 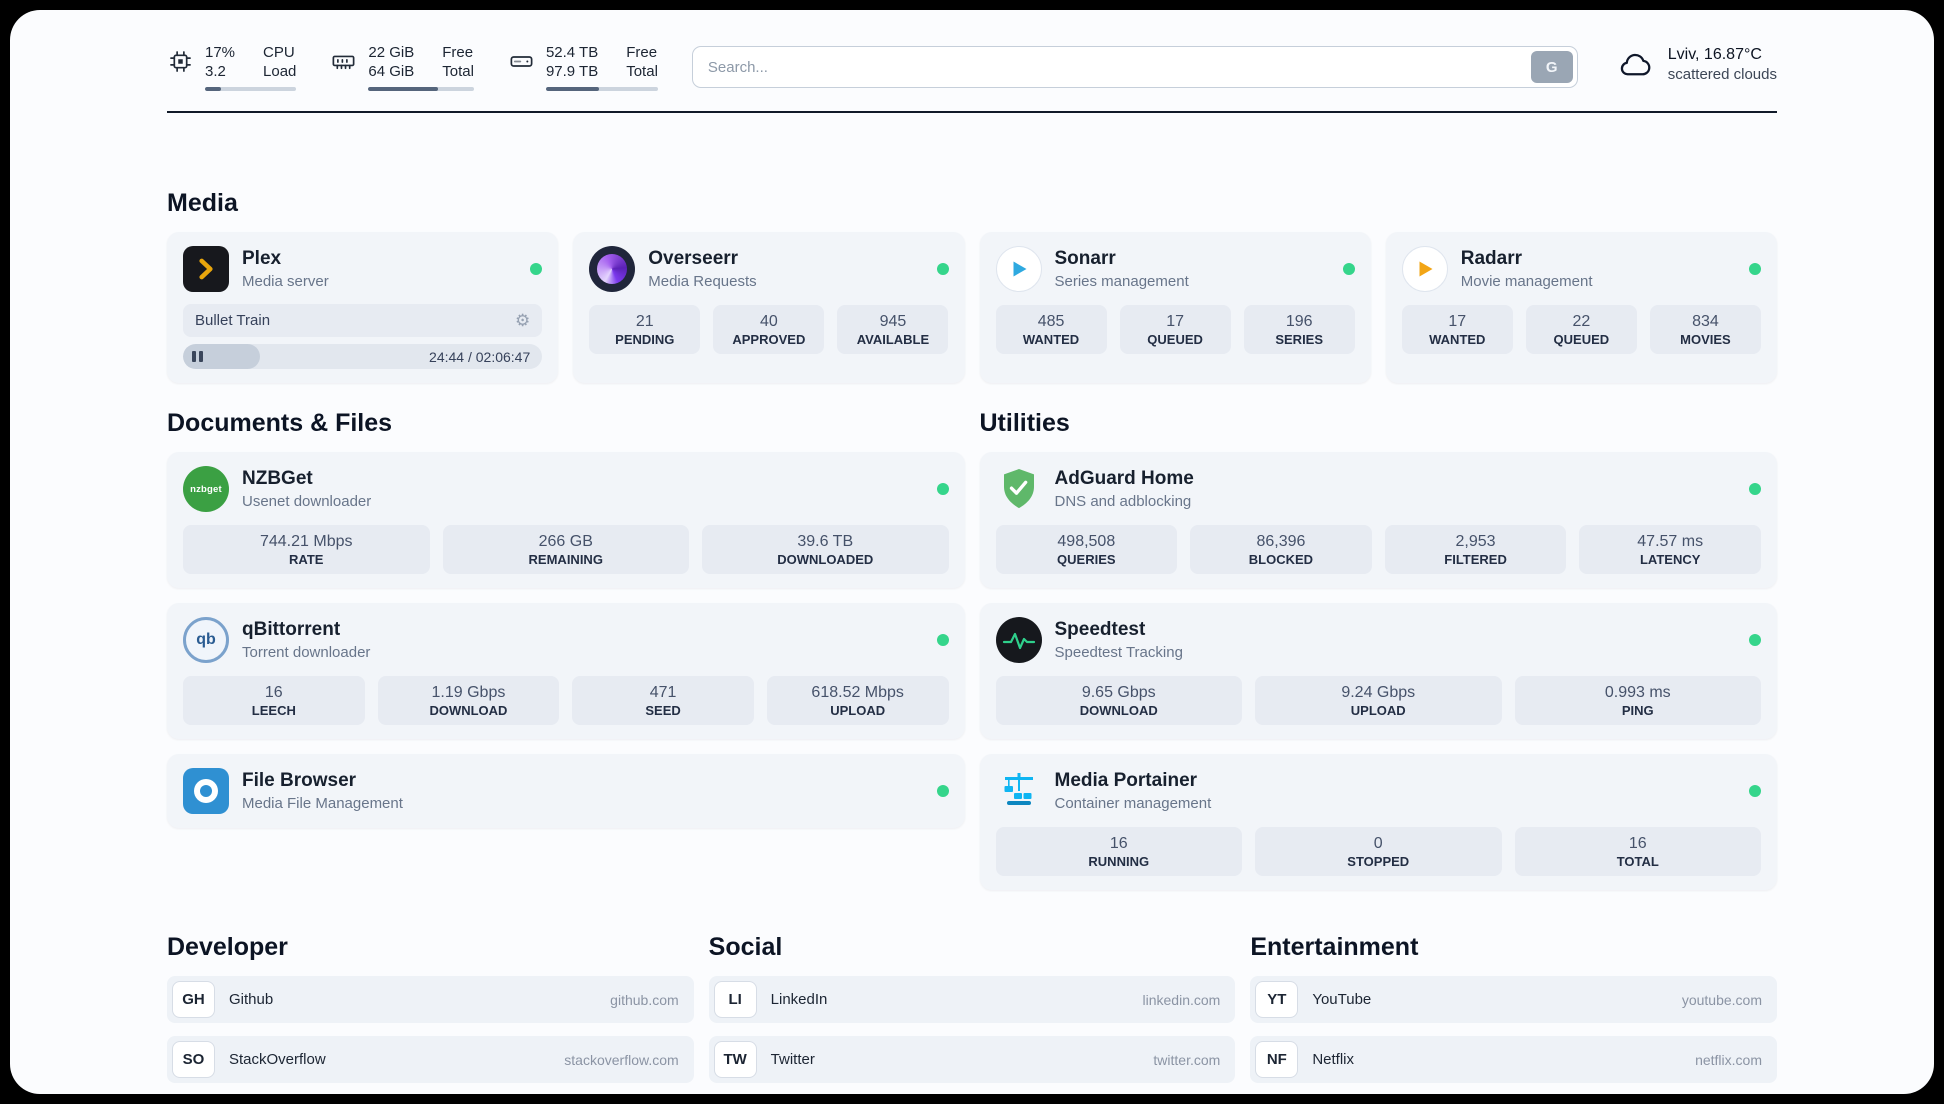 I want to click on stat-value: 17, so click(x=1457, y=321).